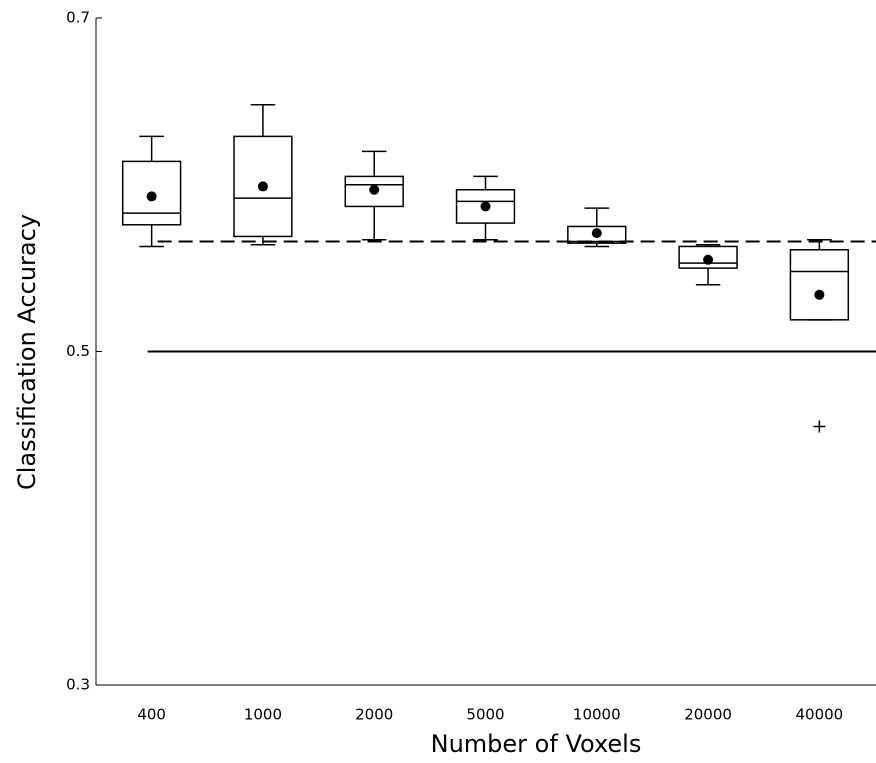 The width and height of the screenshot is (876, 763). I want to click on y-tick-label: 0.3, so click(78, 685).